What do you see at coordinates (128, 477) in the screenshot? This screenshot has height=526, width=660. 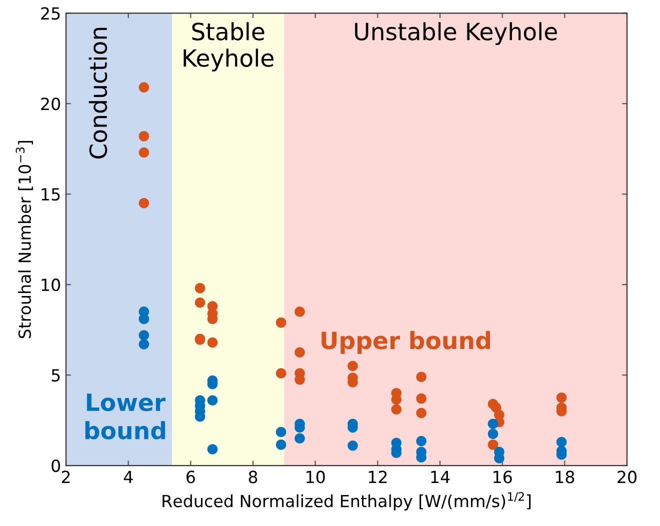 I see `x-tick-label: 4` at bounding box center [128, 477].